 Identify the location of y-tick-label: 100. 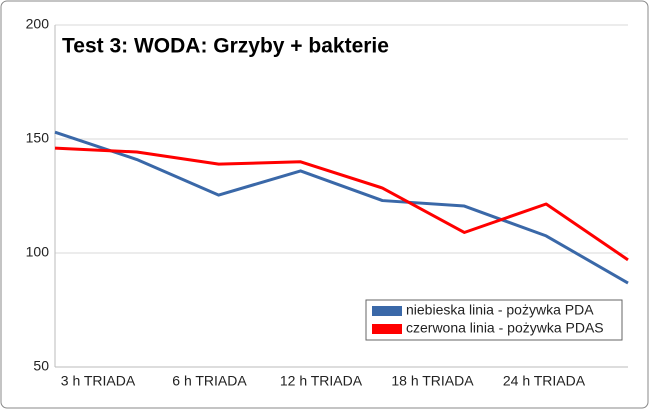
(38, 252).